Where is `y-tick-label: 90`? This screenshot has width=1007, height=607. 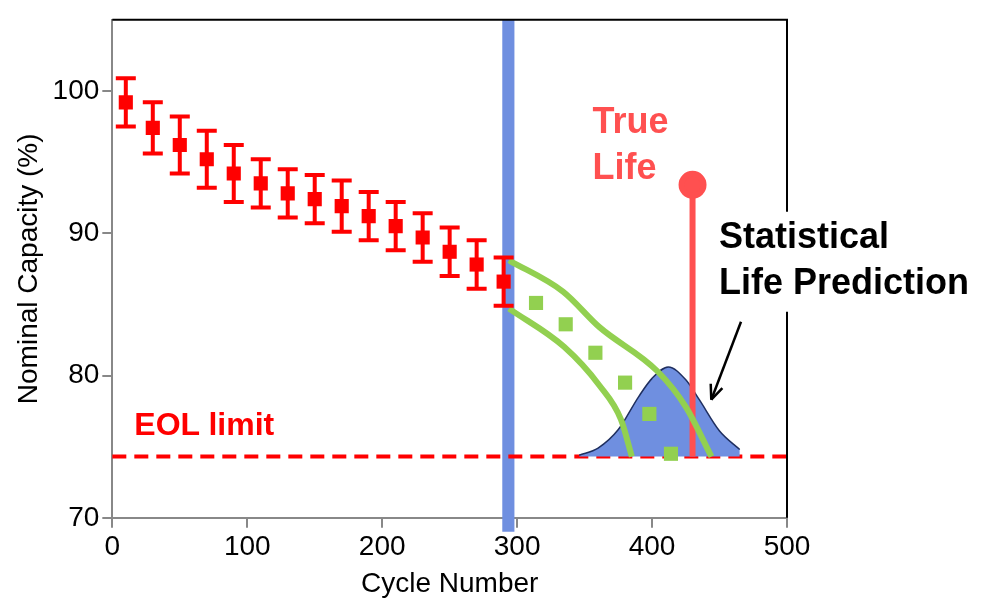
y-tick-label: 90 is located at coordinates (84, 231).